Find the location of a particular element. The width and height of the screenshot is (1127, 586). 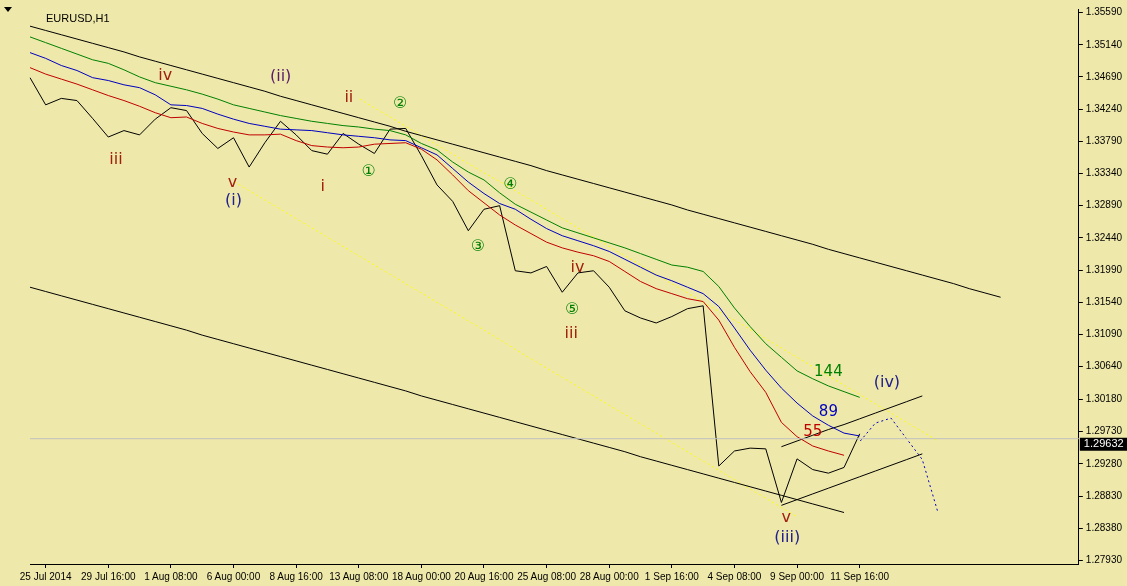

annotation: (ii) is located at coordinates (280, 76).